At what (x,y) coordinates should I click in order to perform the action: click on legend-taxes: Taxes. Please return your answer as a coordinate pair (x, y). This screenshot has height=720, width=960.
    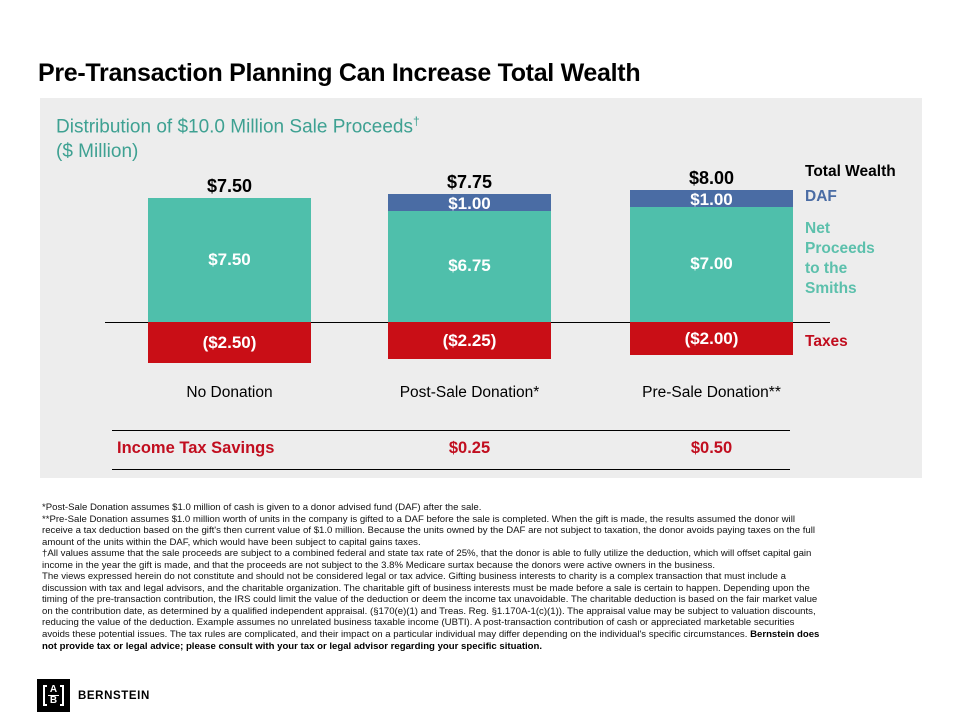
    Looking at the image, I should click on (826, 341).